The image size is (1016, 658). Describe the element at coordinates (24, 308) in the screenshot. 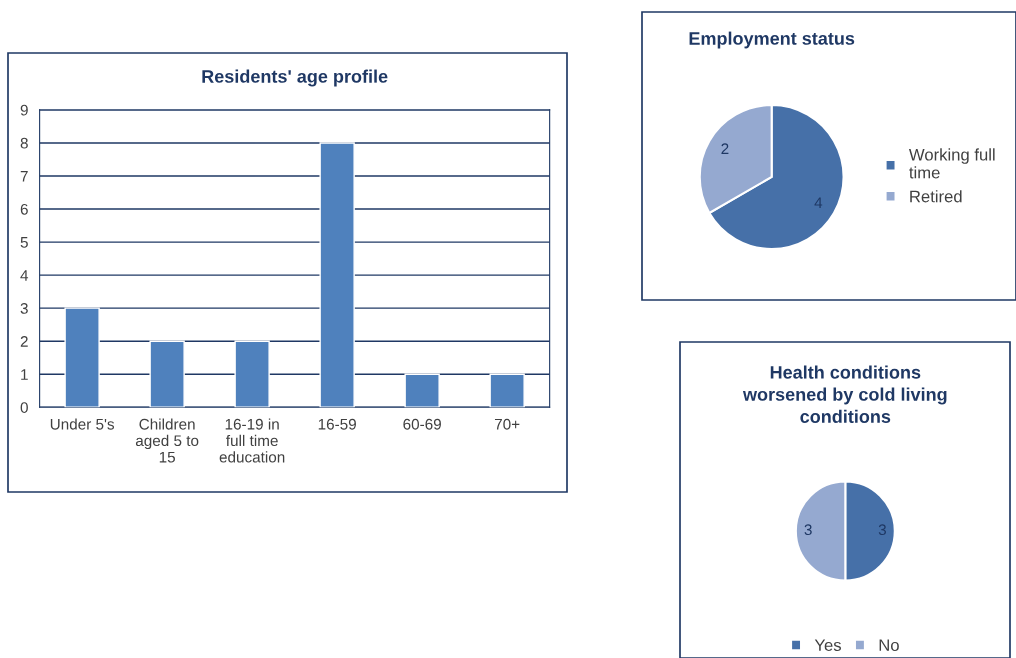

I see `y-tick-label: 3` at that location.